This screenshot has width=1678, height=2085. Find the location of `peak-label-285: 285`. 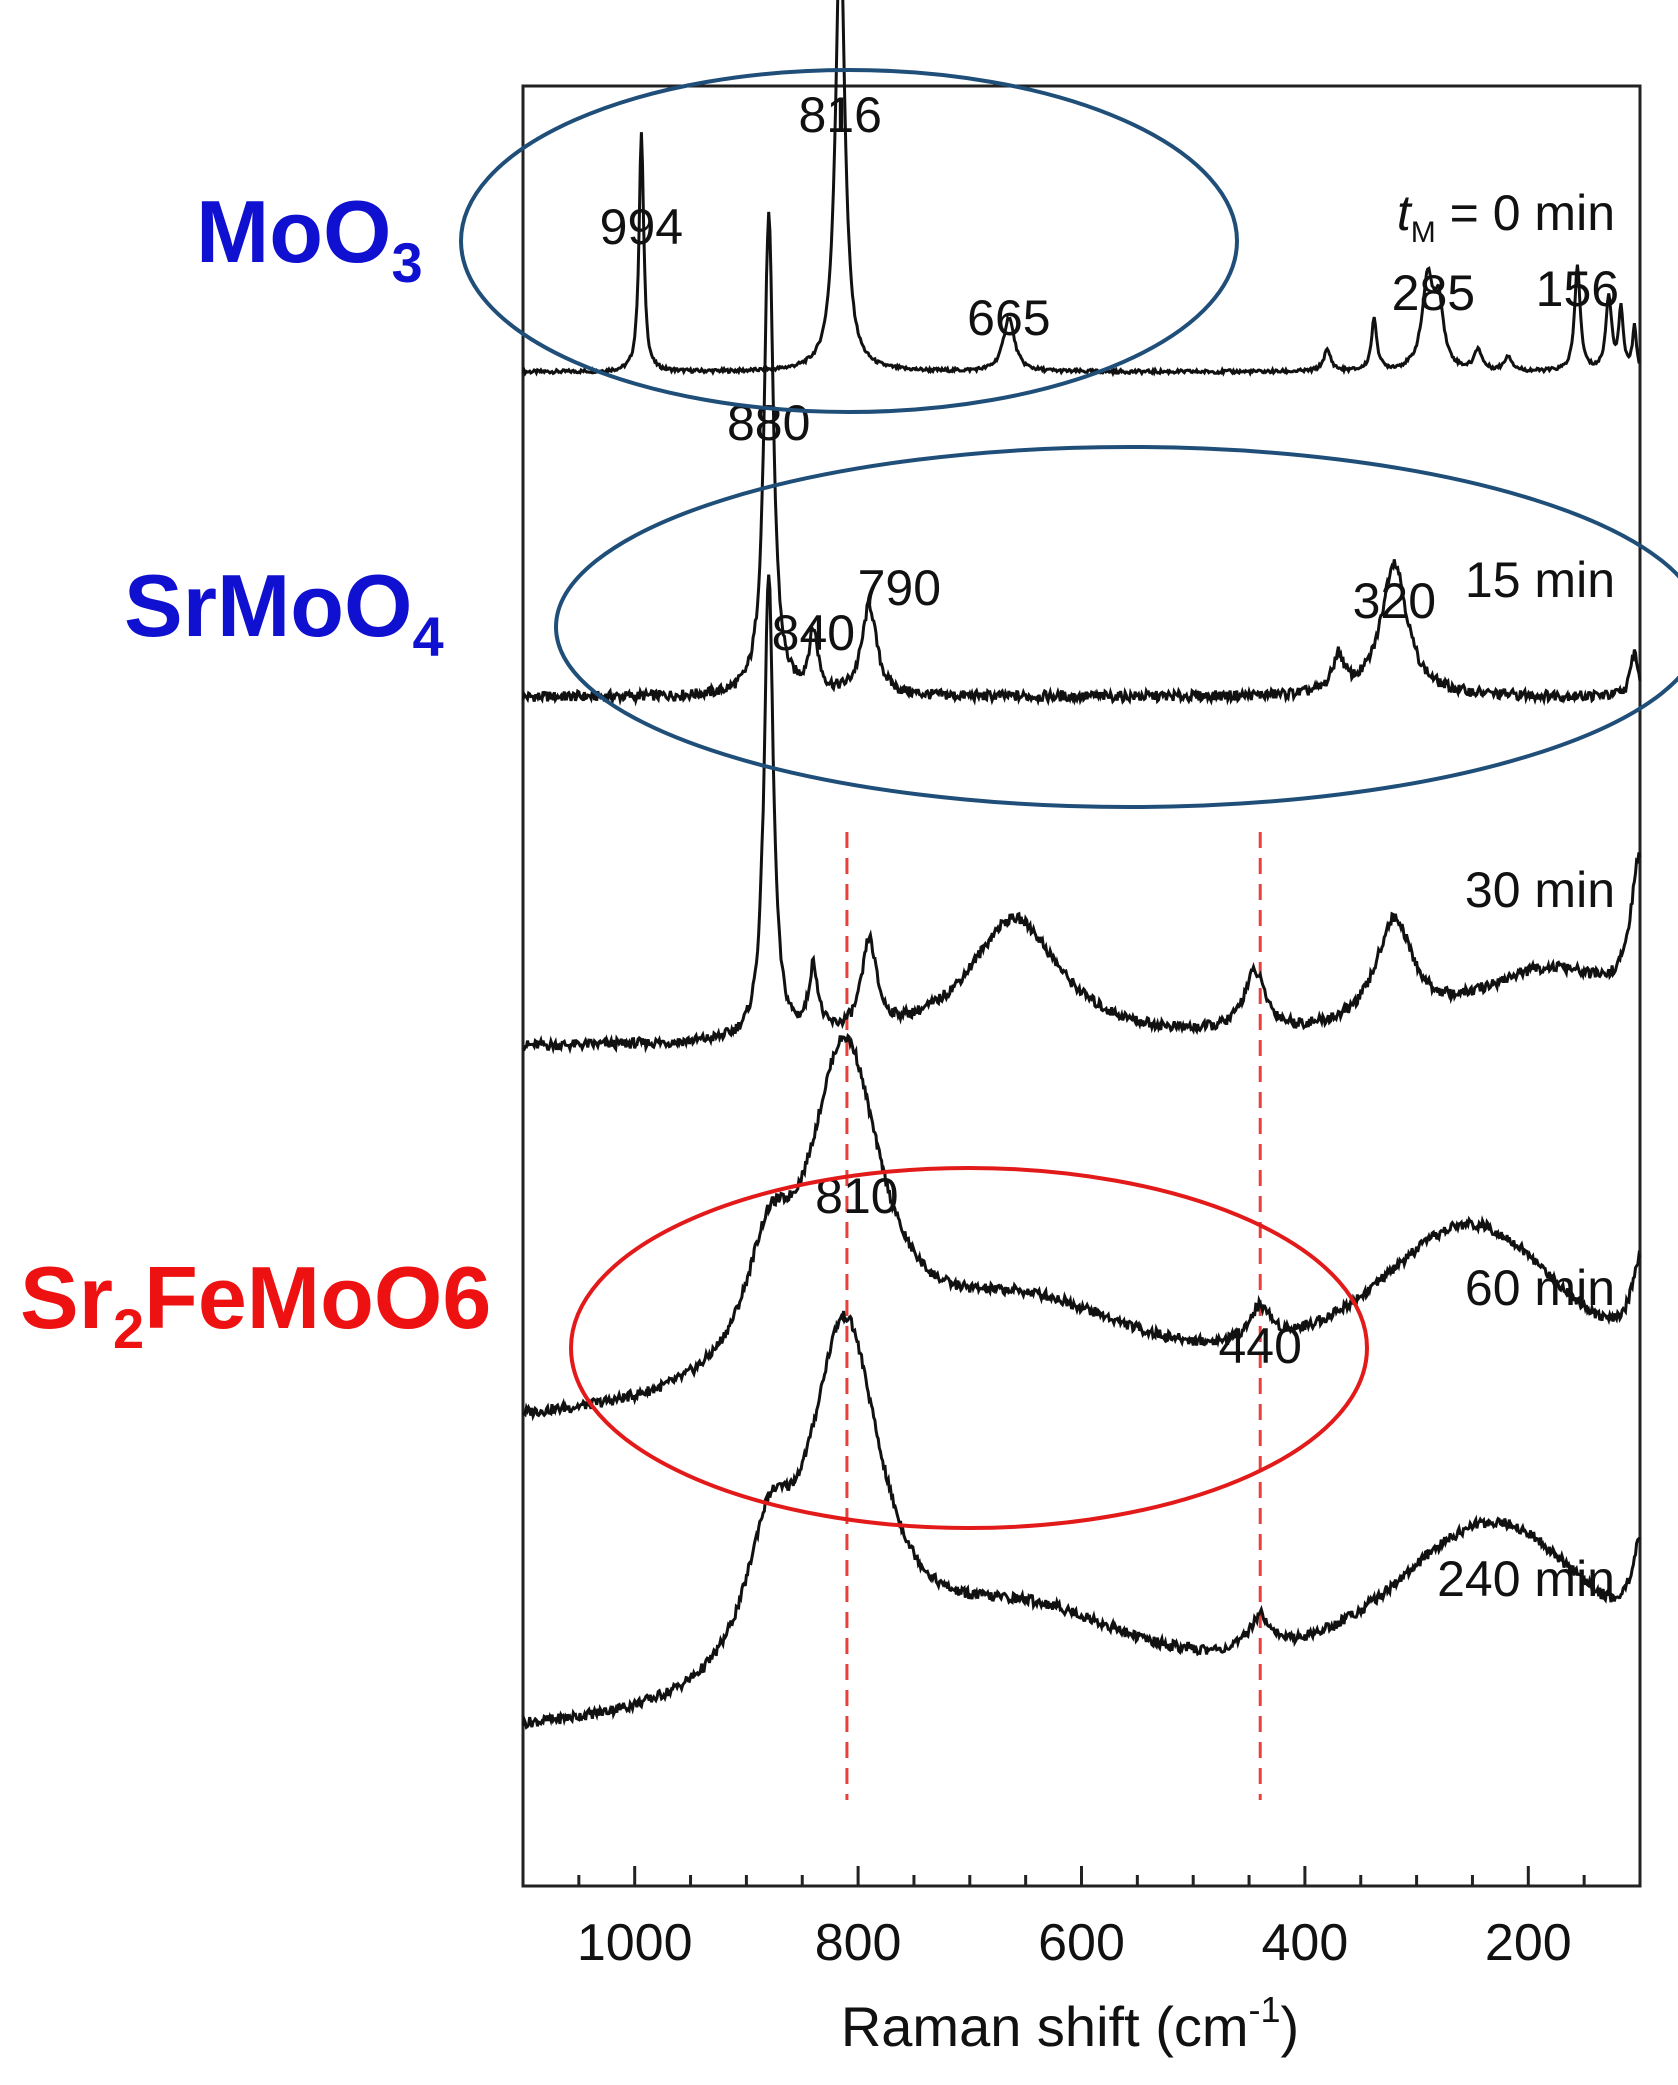

peak-label-285: 285 is located at coordinates (1433, 293).